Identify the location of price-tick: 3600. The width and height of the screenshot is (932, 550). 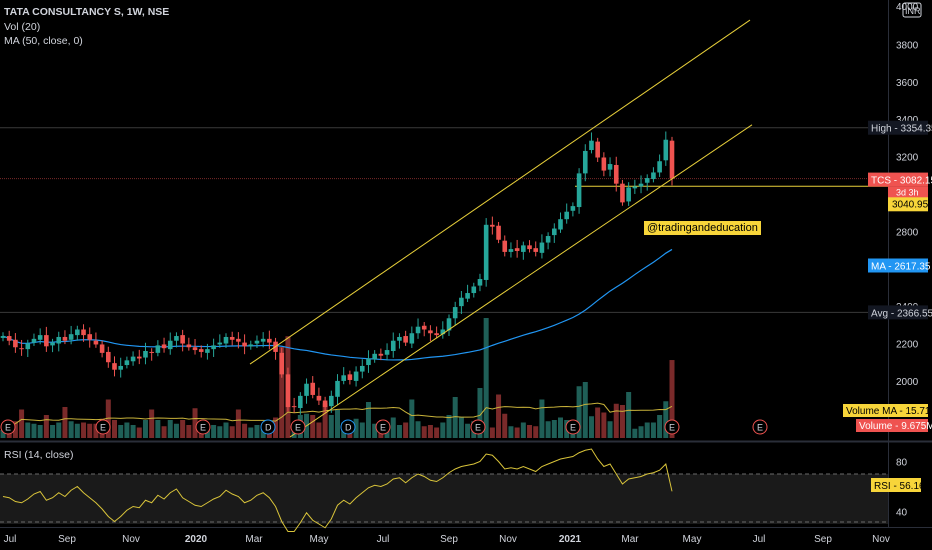
(907, 83).